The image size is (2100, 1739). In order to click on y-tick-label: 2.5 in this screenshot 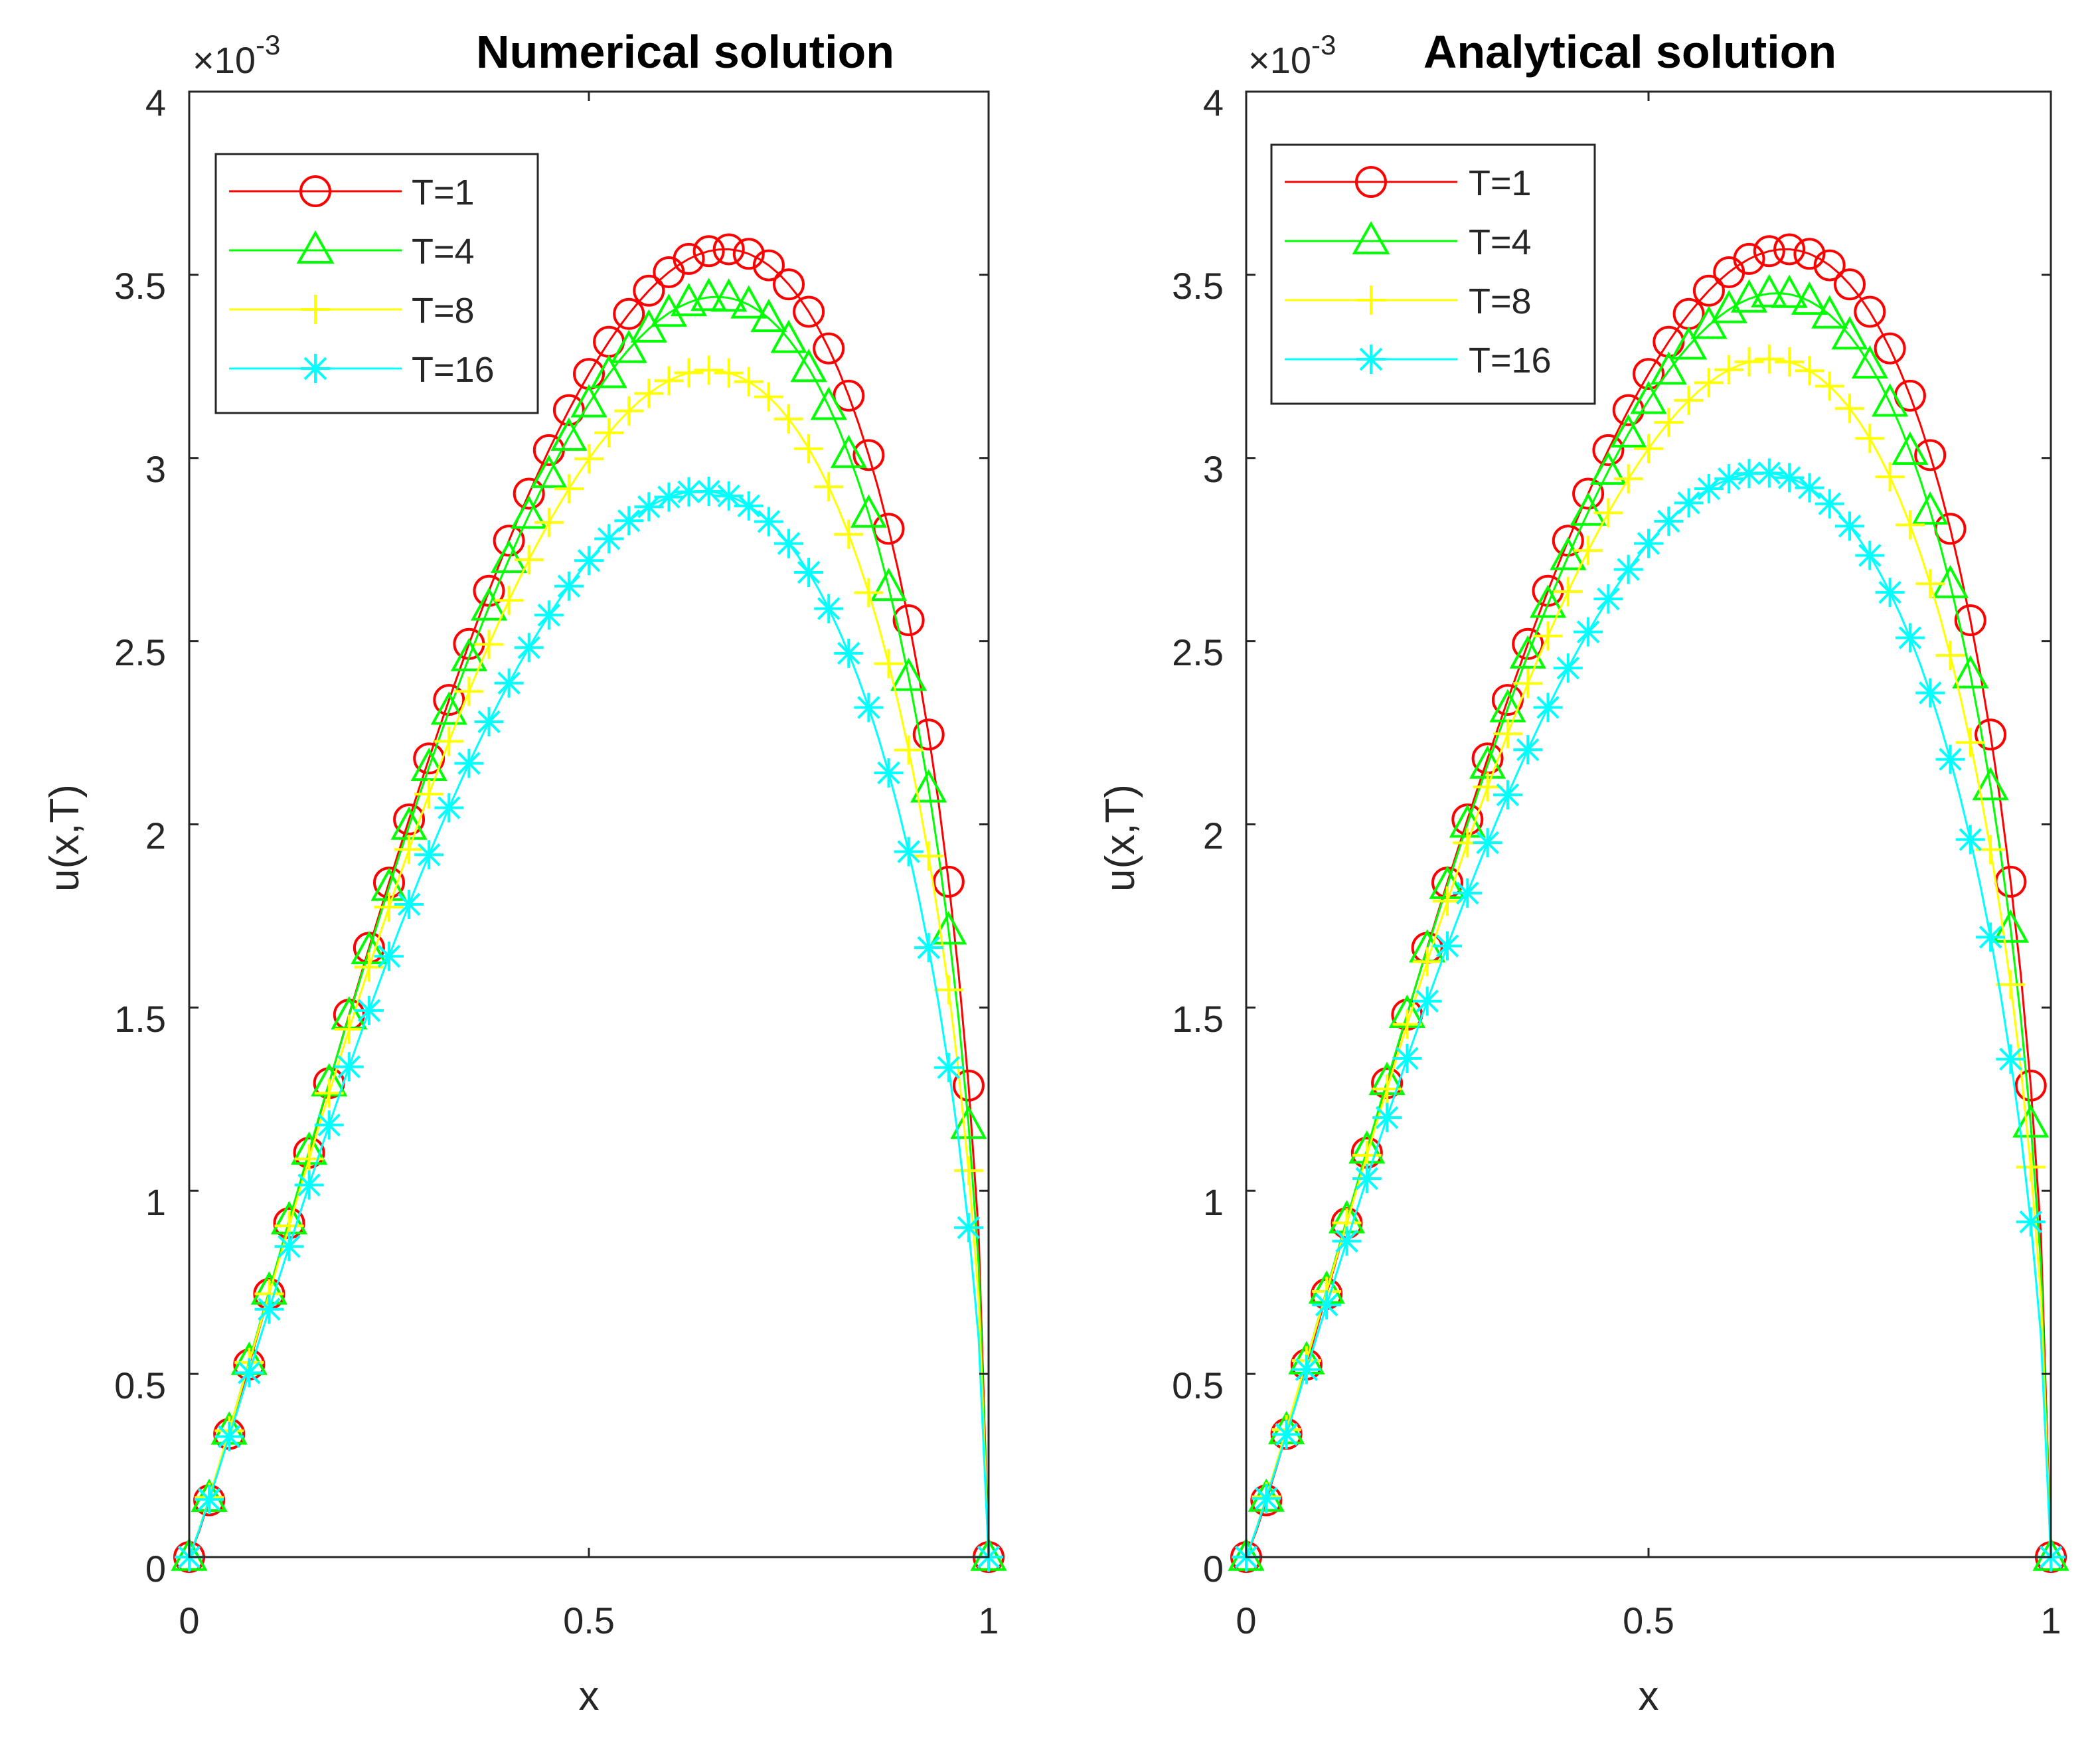, I will do `click(1198, 652)`.